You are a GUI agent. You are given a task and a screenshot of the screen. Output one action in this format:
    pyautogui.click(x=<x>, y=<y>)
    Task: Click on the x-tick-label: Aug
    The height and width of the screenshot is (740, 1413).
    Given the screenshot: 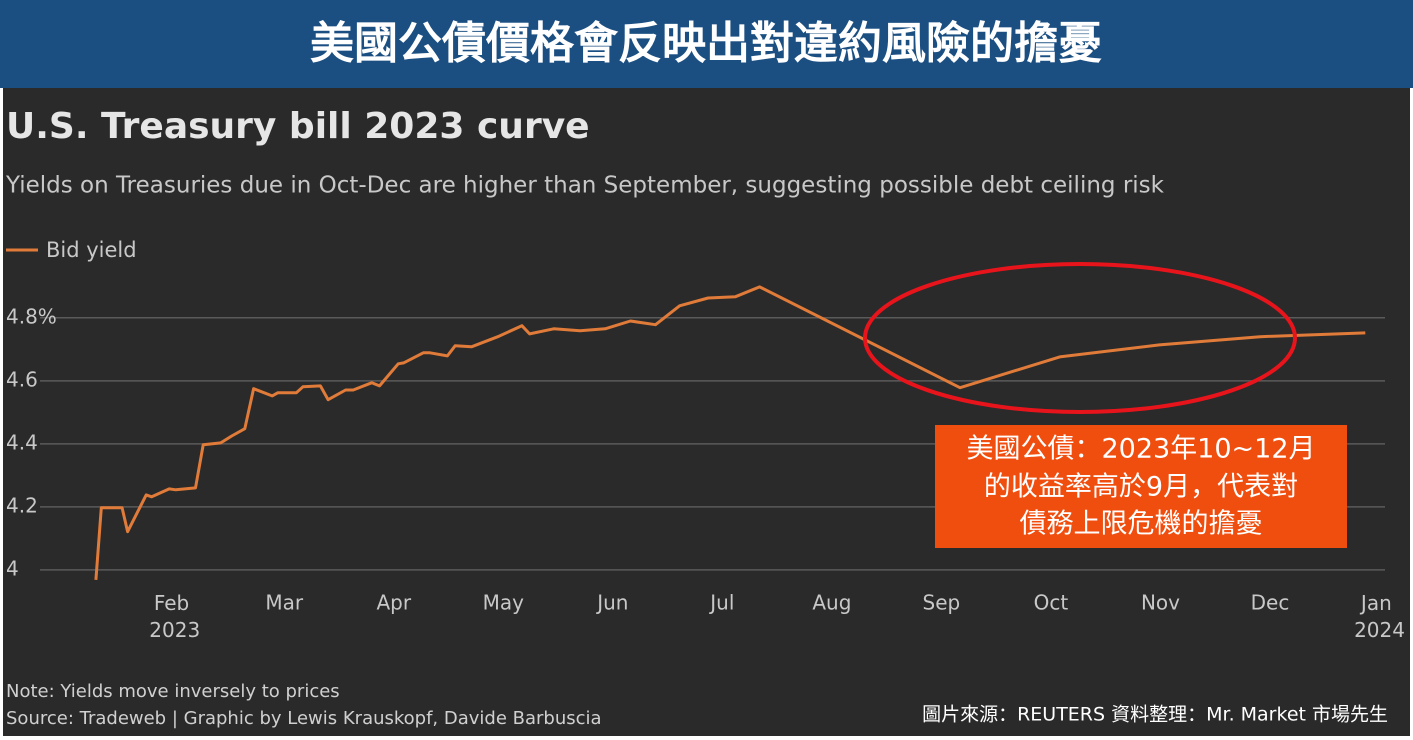 What is the action you would take?
    pyautogui.click(x=831, y=603)
    